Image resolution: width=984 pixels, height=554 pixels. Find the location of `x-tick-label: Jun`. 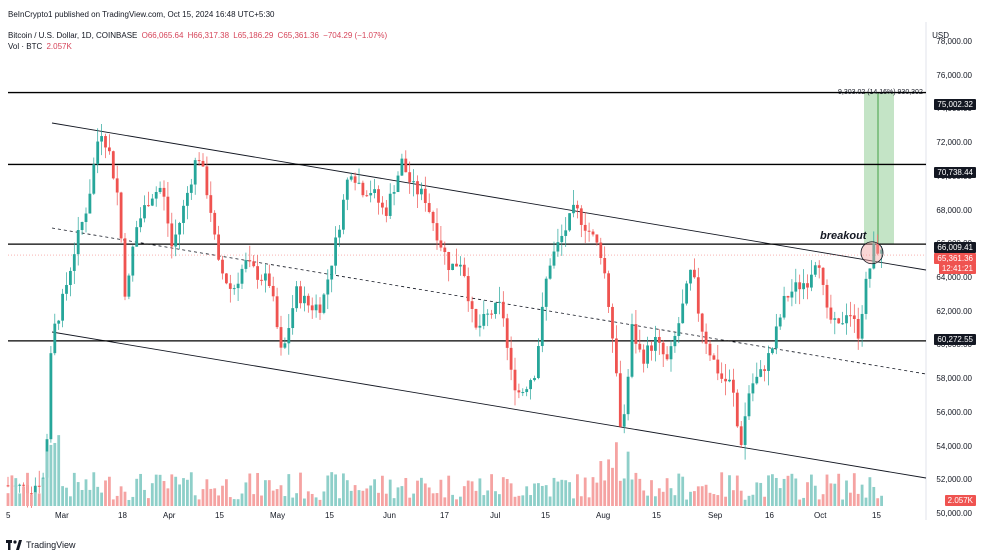

x-tick-label: Jun is located at coordinates (389, 515).